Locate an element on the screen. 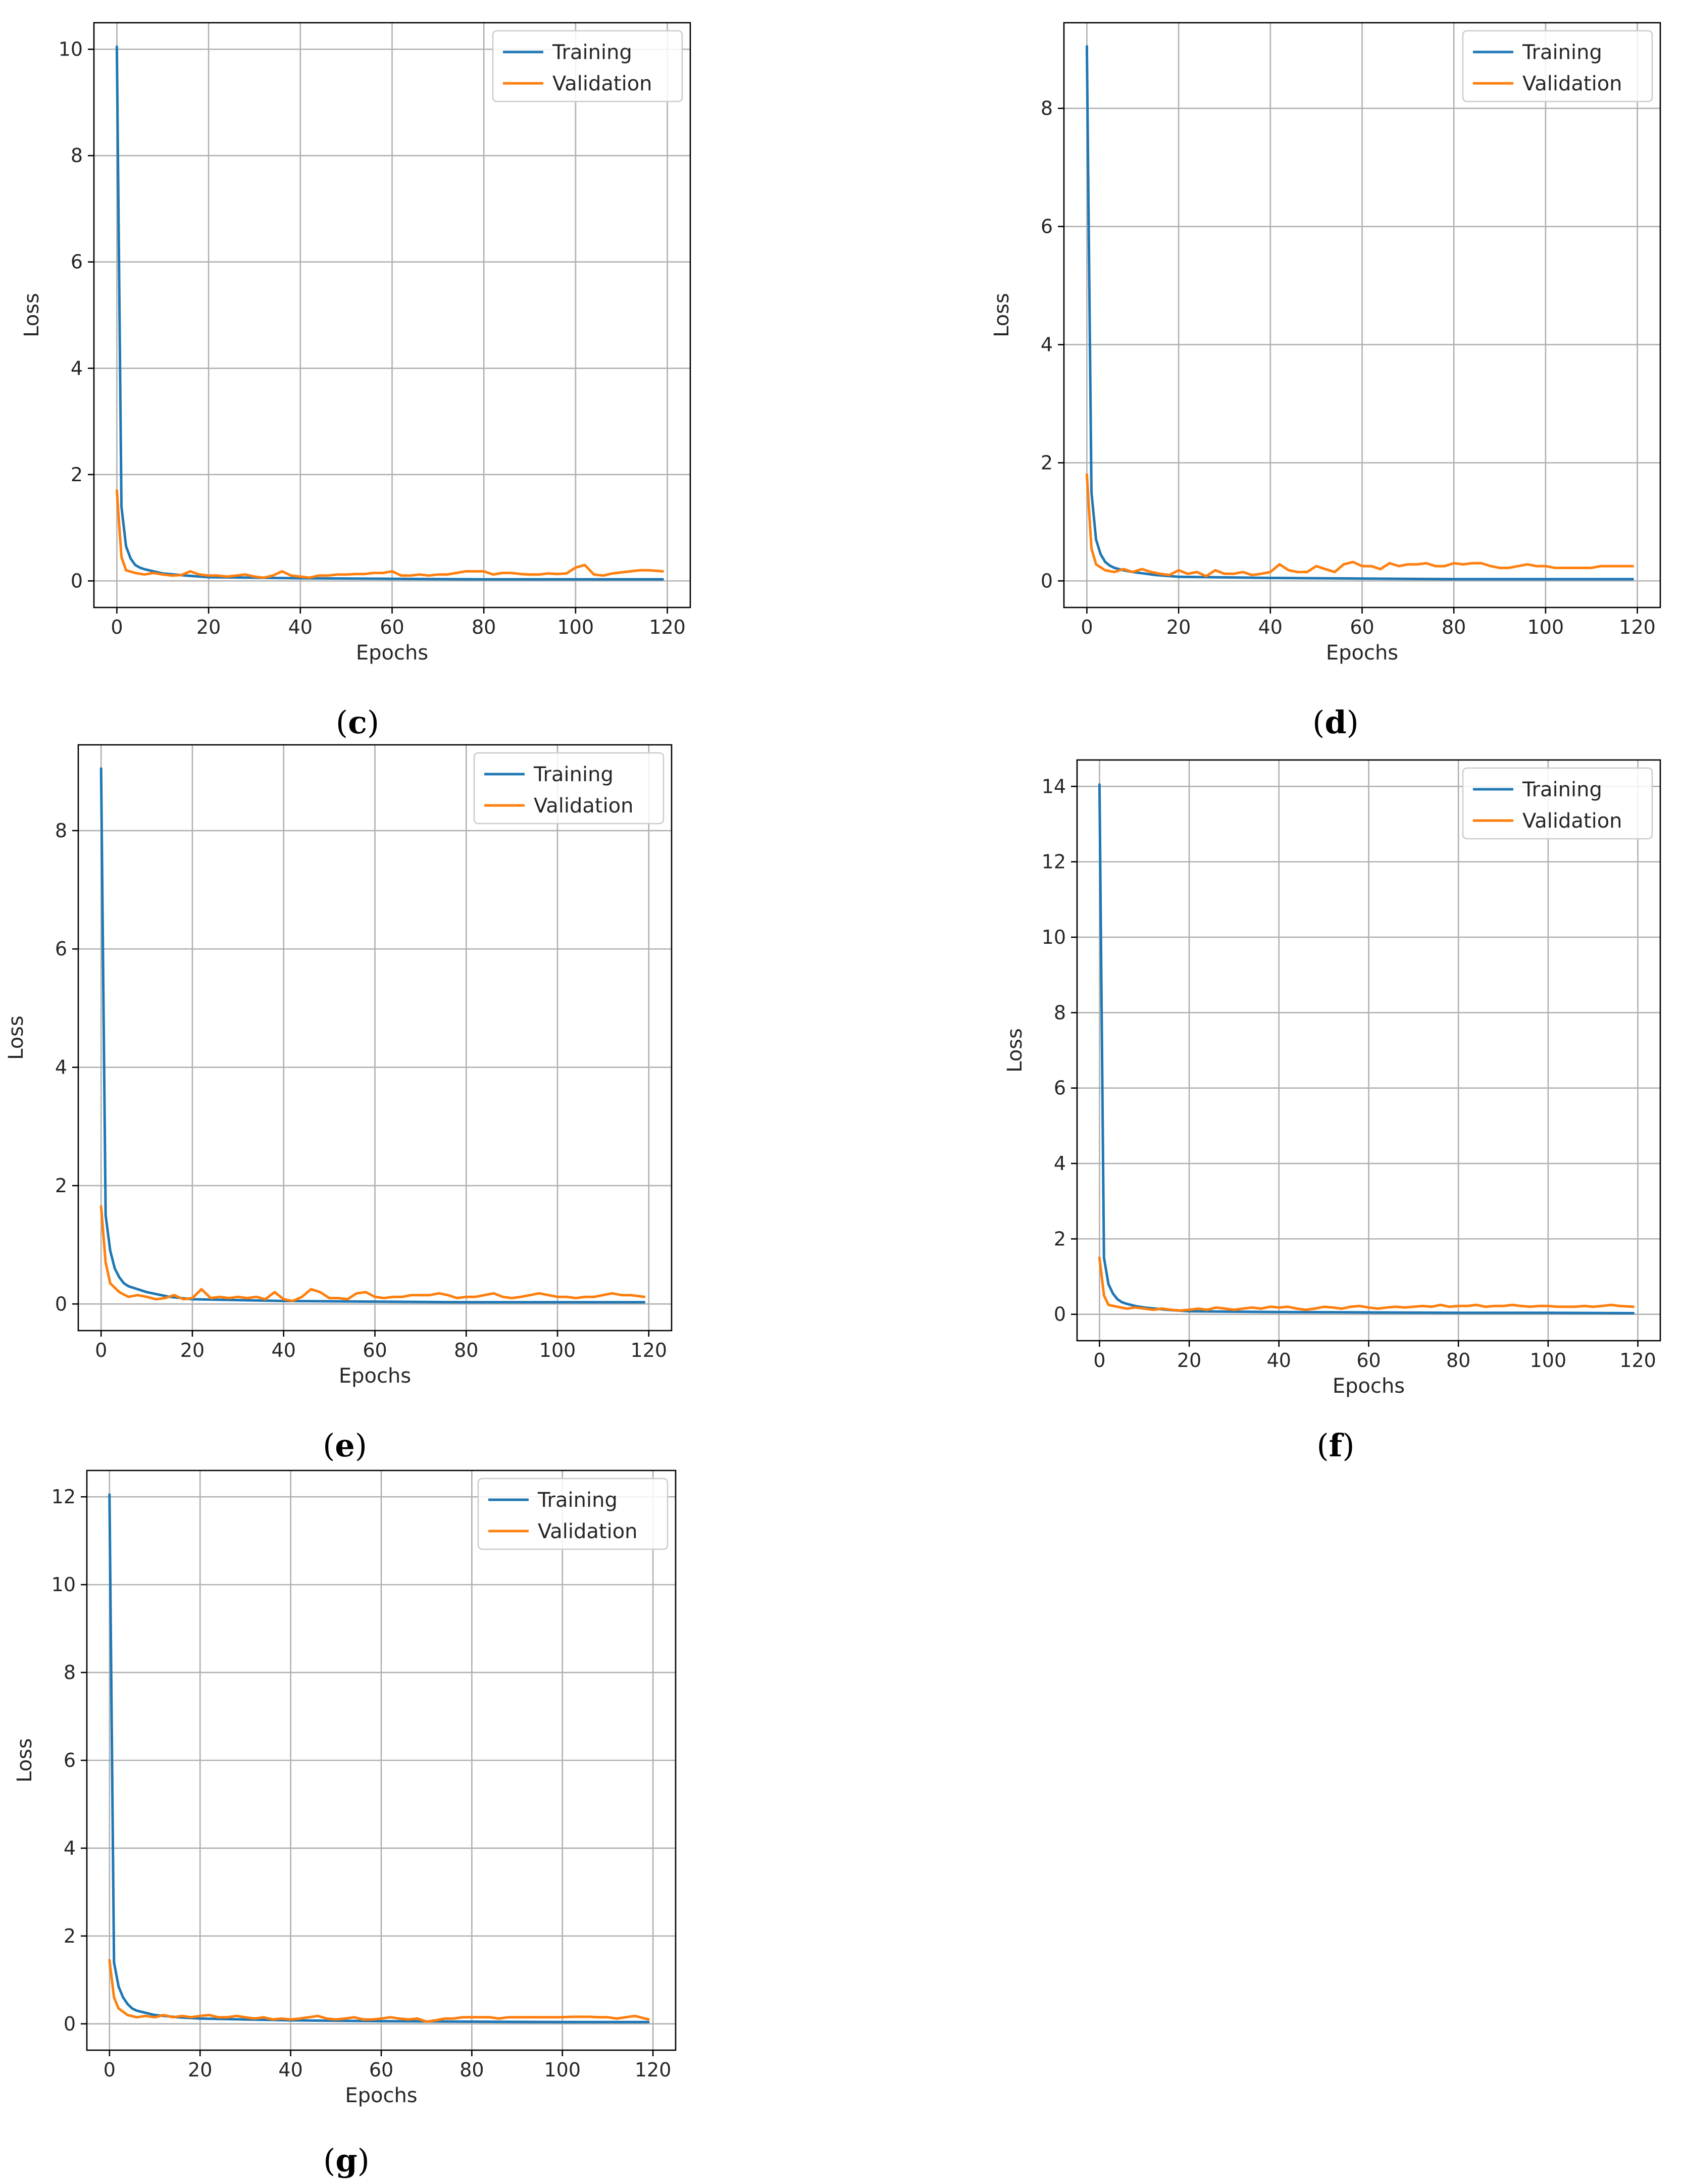  panel-caption: (f) is located at coordinates (1335, 1445).